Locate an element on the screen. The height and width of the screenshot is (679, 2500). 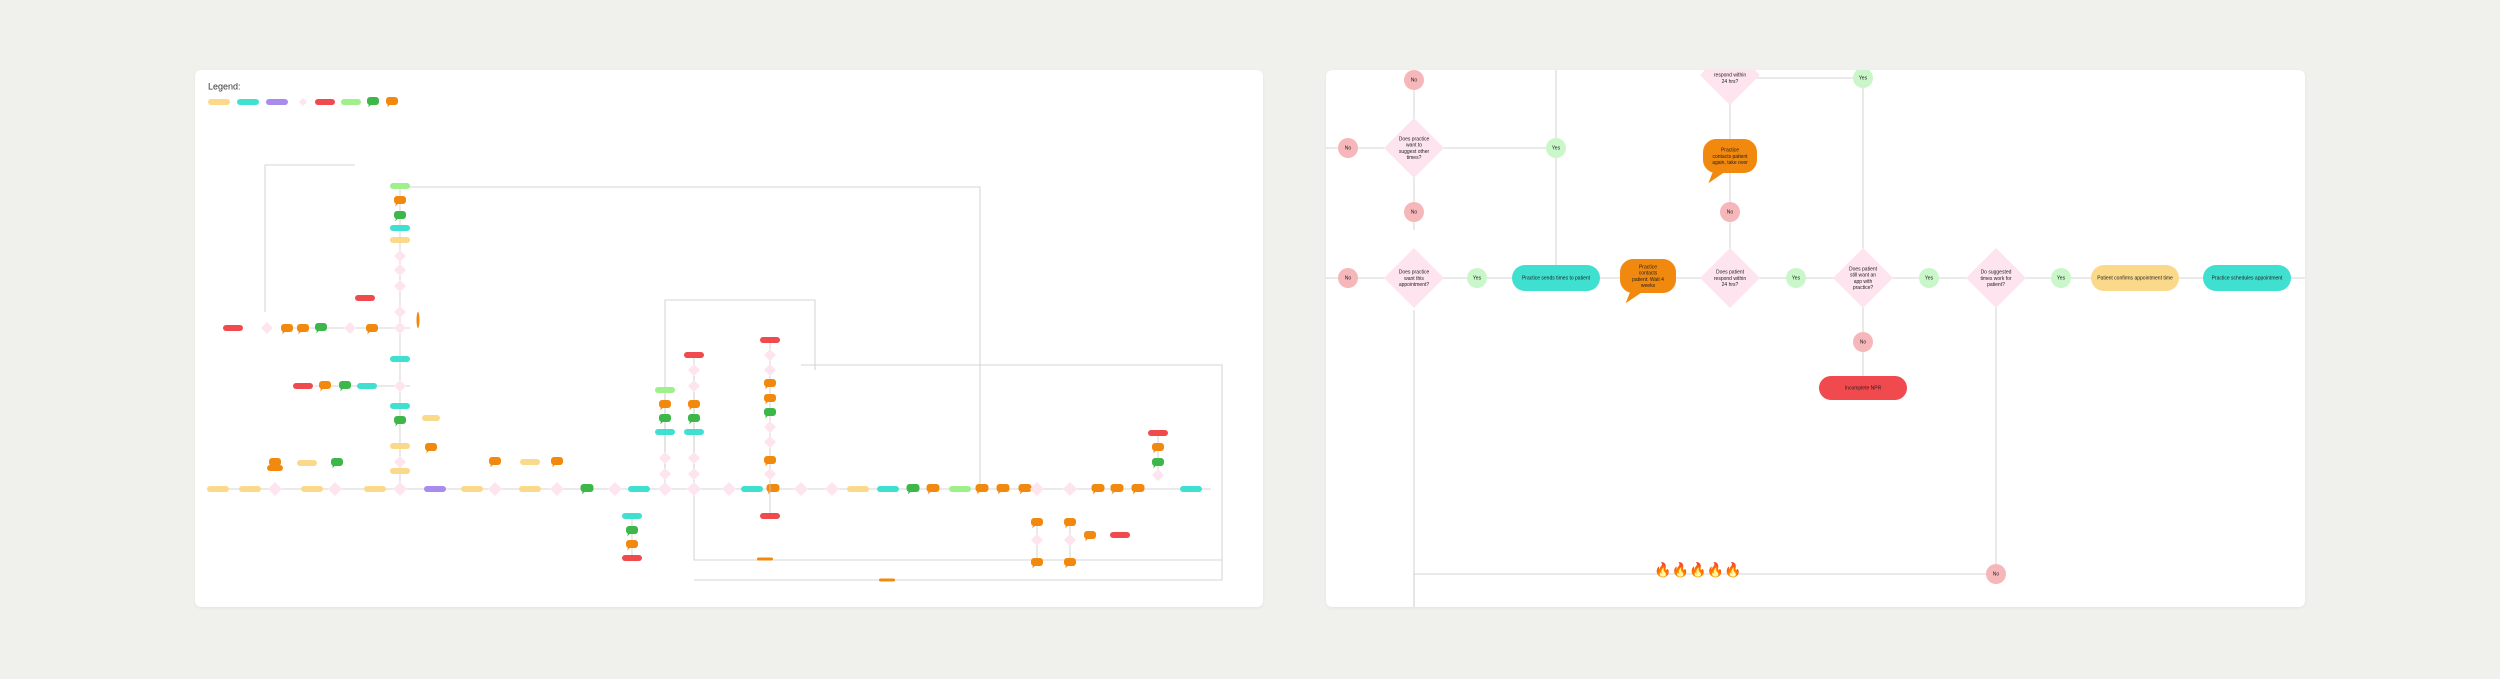
decision-appt-wait-text: Does practice want to suggest other times? is located at coordinates (1414, 148).